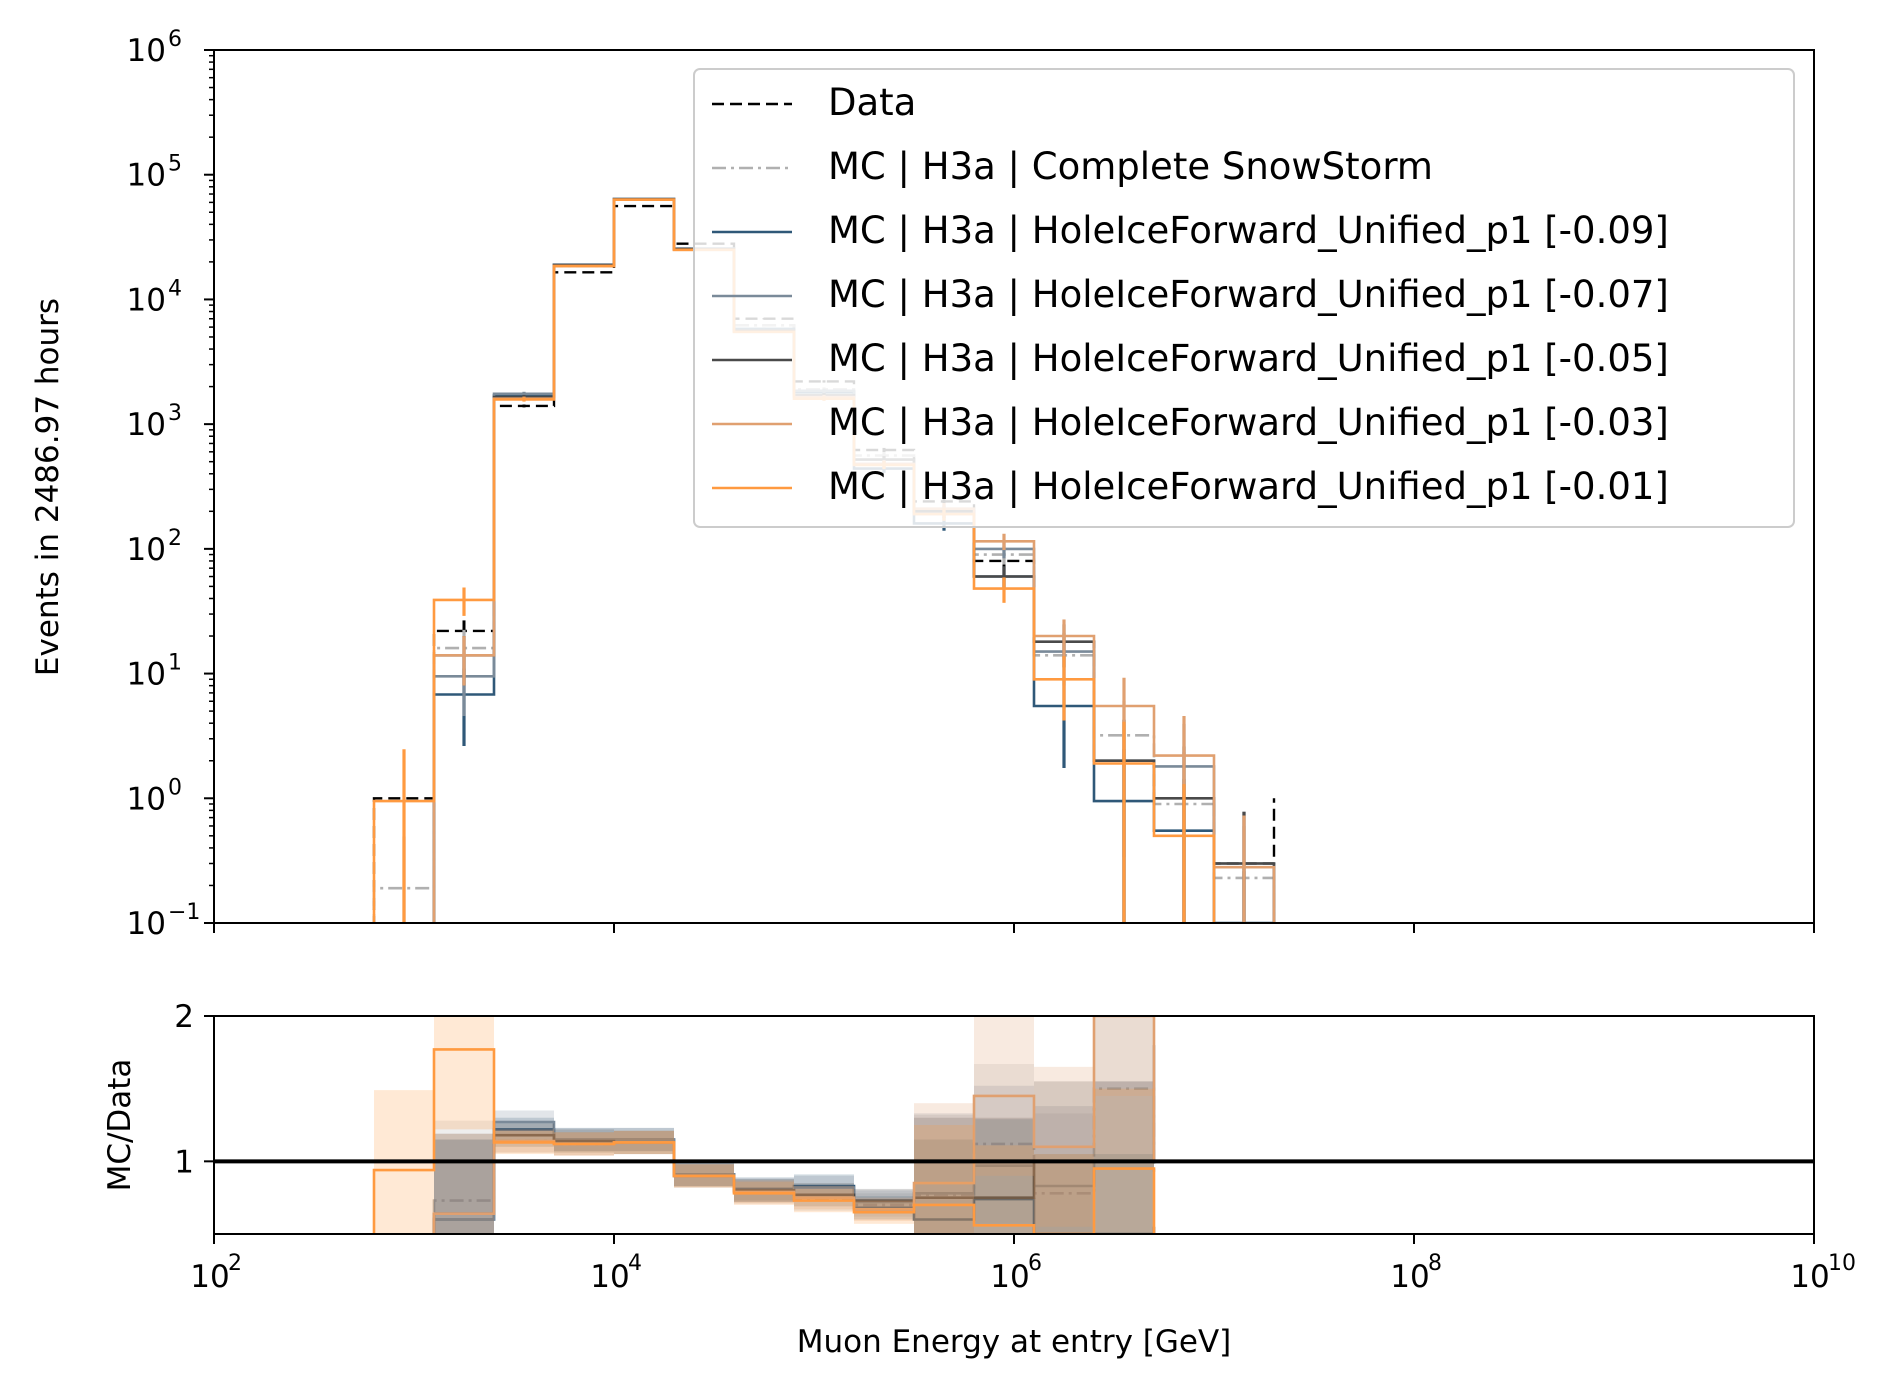 The image size is (1884, 1390). What do you see at coordinates (184, 1162) in the screenshot?
I see `ratio-y-tick-label-0: 1` at bounding box center [184, 1162].